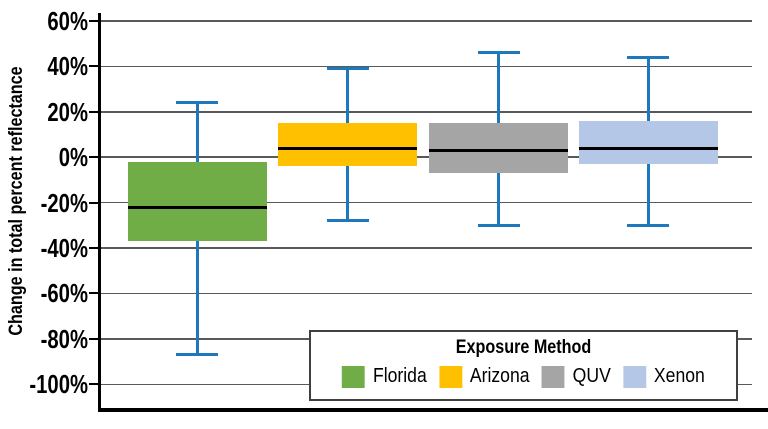 Image resolution: width=768 pixels, height=429 pixels. I want to click on y-tick--20, so click(93, 202).